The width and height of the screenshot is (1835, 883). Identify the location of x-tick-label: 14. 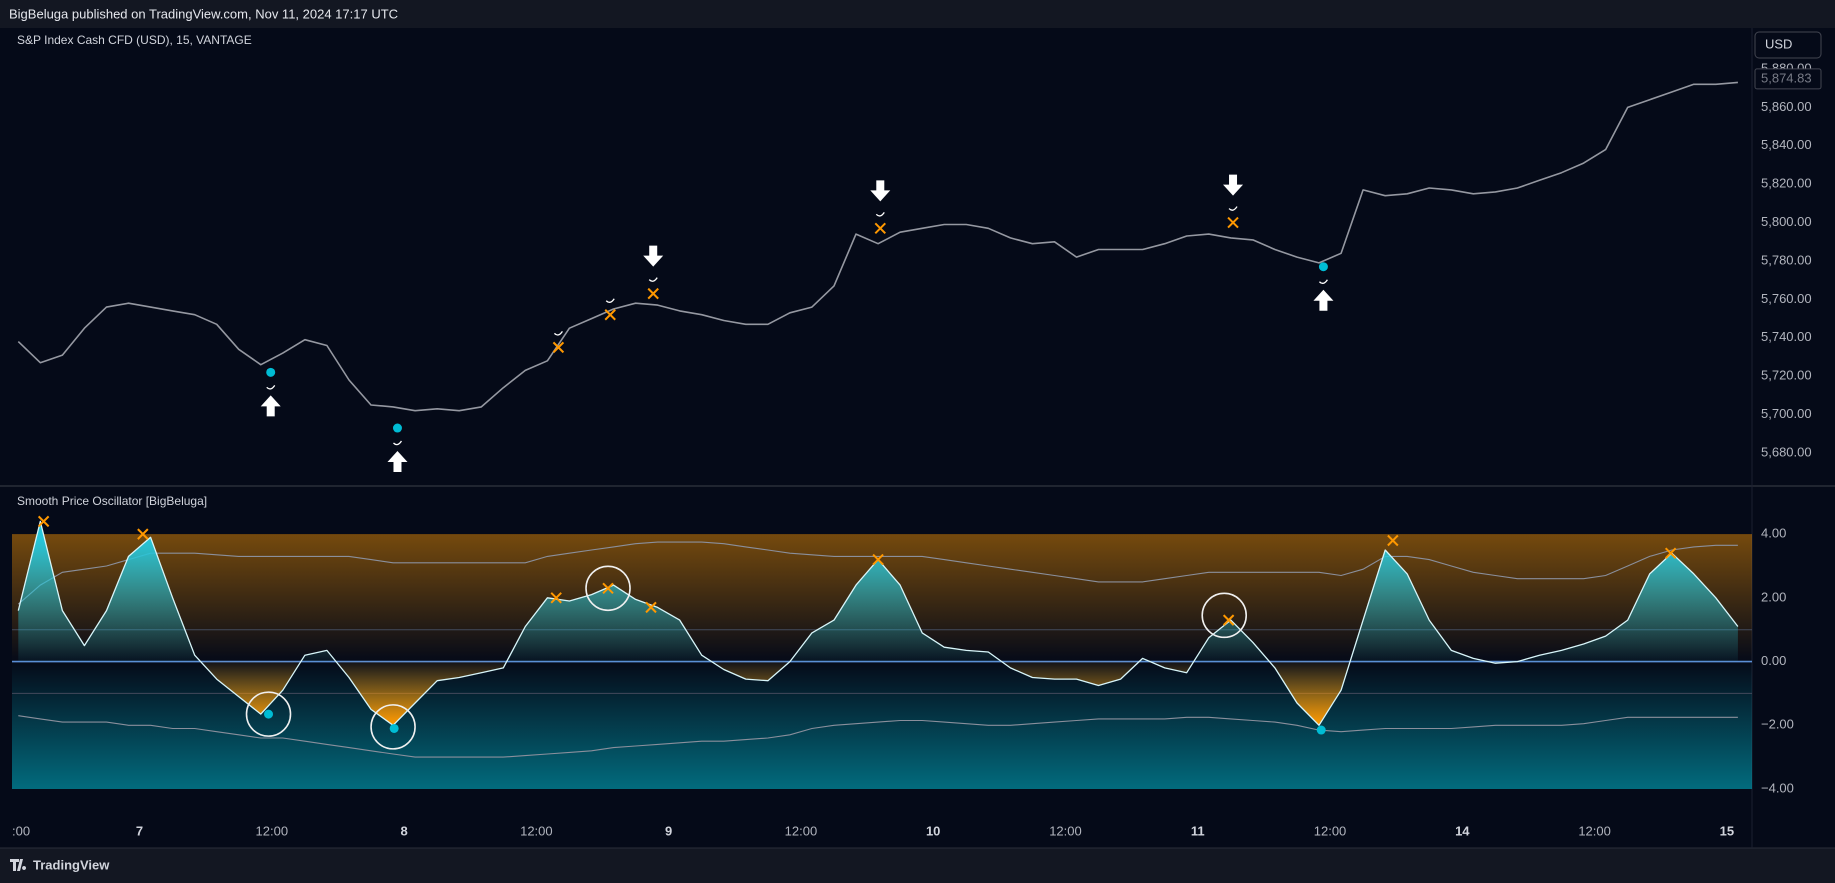
(1462, 830).